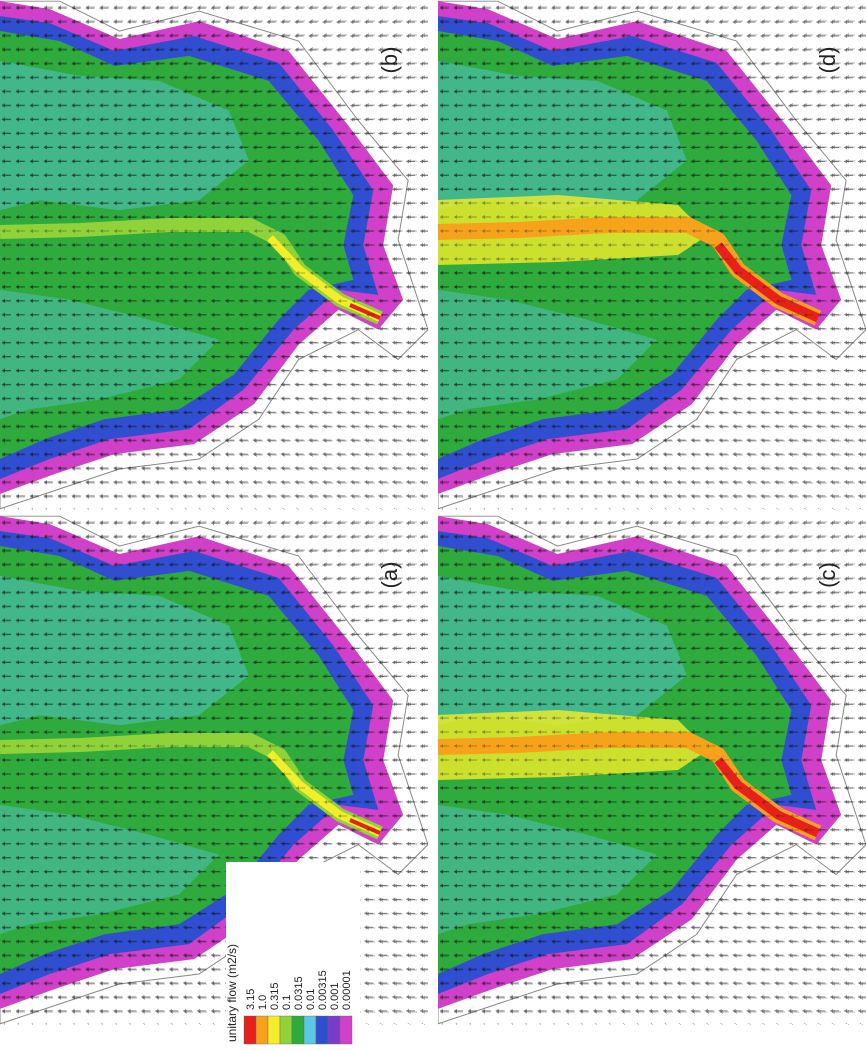 The image size is (866, 1051). I want to click on legend-label: 0.00315, so click(323, 990).